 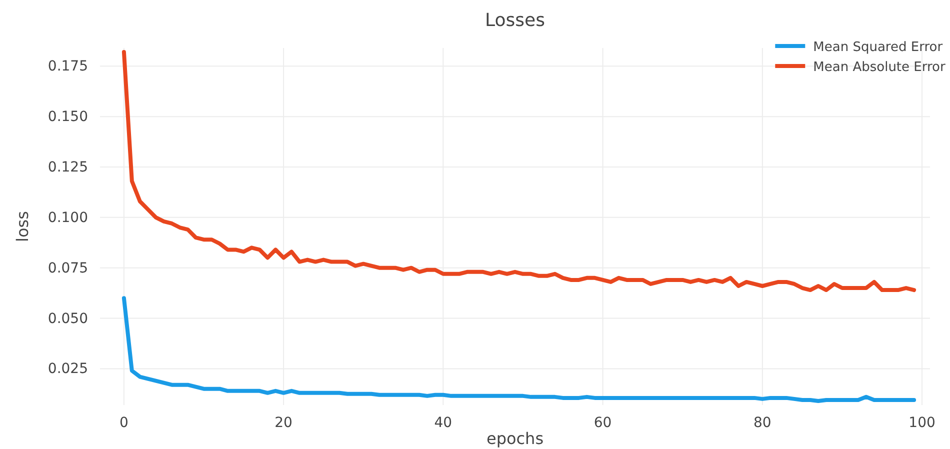 What do you see at coordinates (878, 47) in the screenshot?
I see `legend-label: Mean Squared Error` at bounding box center [878, 47].